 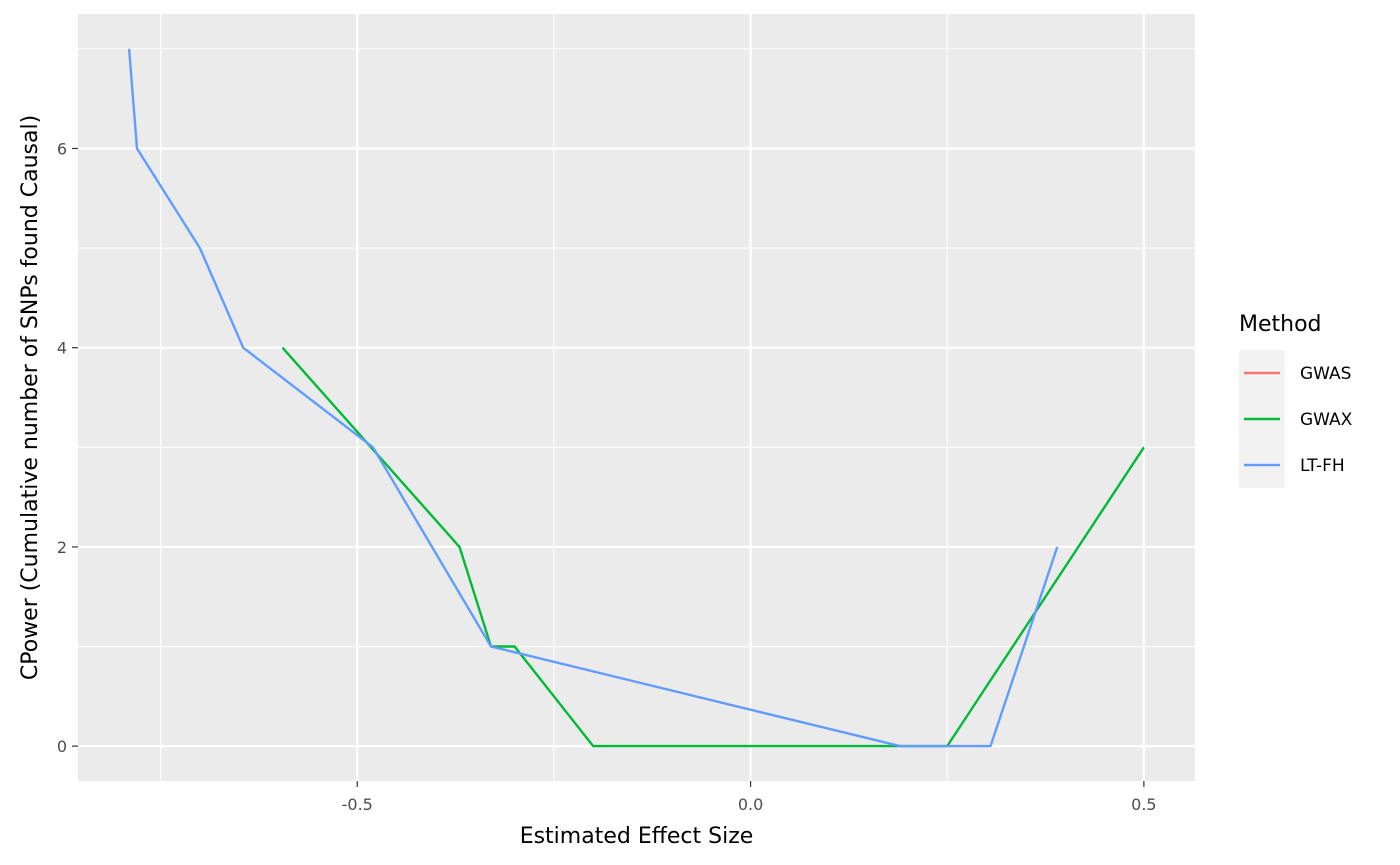 I want to click on x-tick-label: 0.5, so click(x=1143, y=804).